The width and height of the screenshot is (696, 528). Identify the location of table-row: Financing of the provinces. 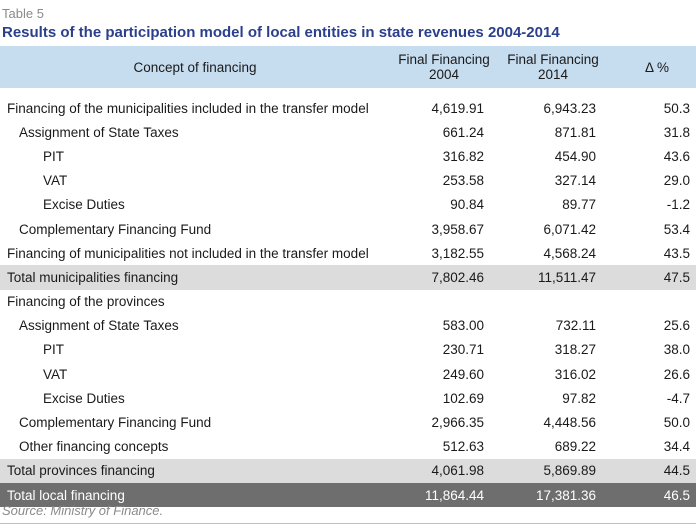
(348, 302).